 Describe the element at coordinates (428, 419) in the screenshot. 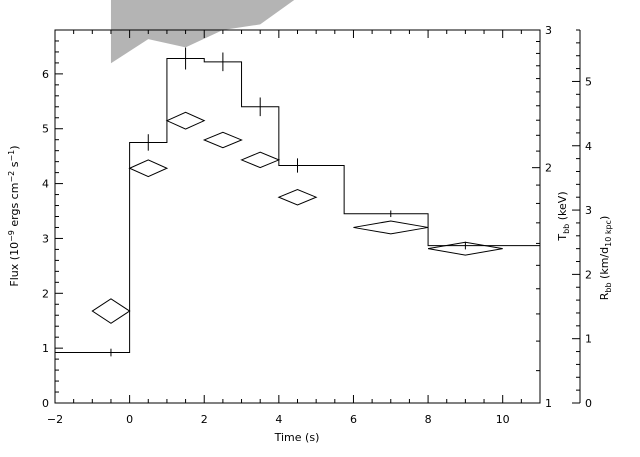

I see `x-tick-label: 8` at that location.